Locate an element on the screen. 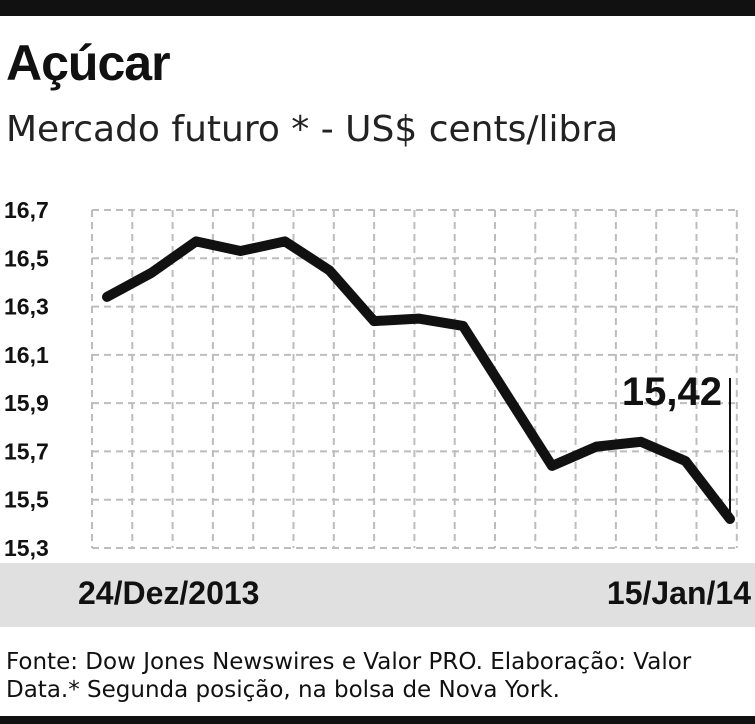 The image size is (755, 724). x-start-label: 24/Dez/2013 is located at coordinates (169, 593).